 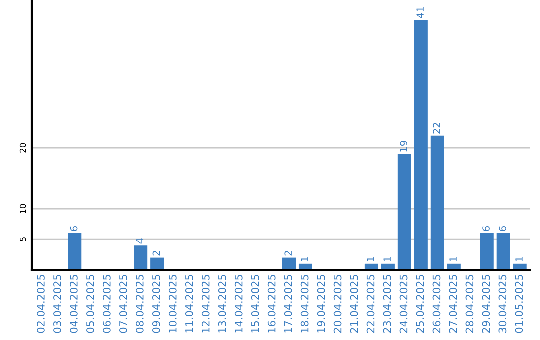 What do you see at coordinates (404, 146) in the screenshot?
I see `data-label: 19` at bounding box center [404, 146].